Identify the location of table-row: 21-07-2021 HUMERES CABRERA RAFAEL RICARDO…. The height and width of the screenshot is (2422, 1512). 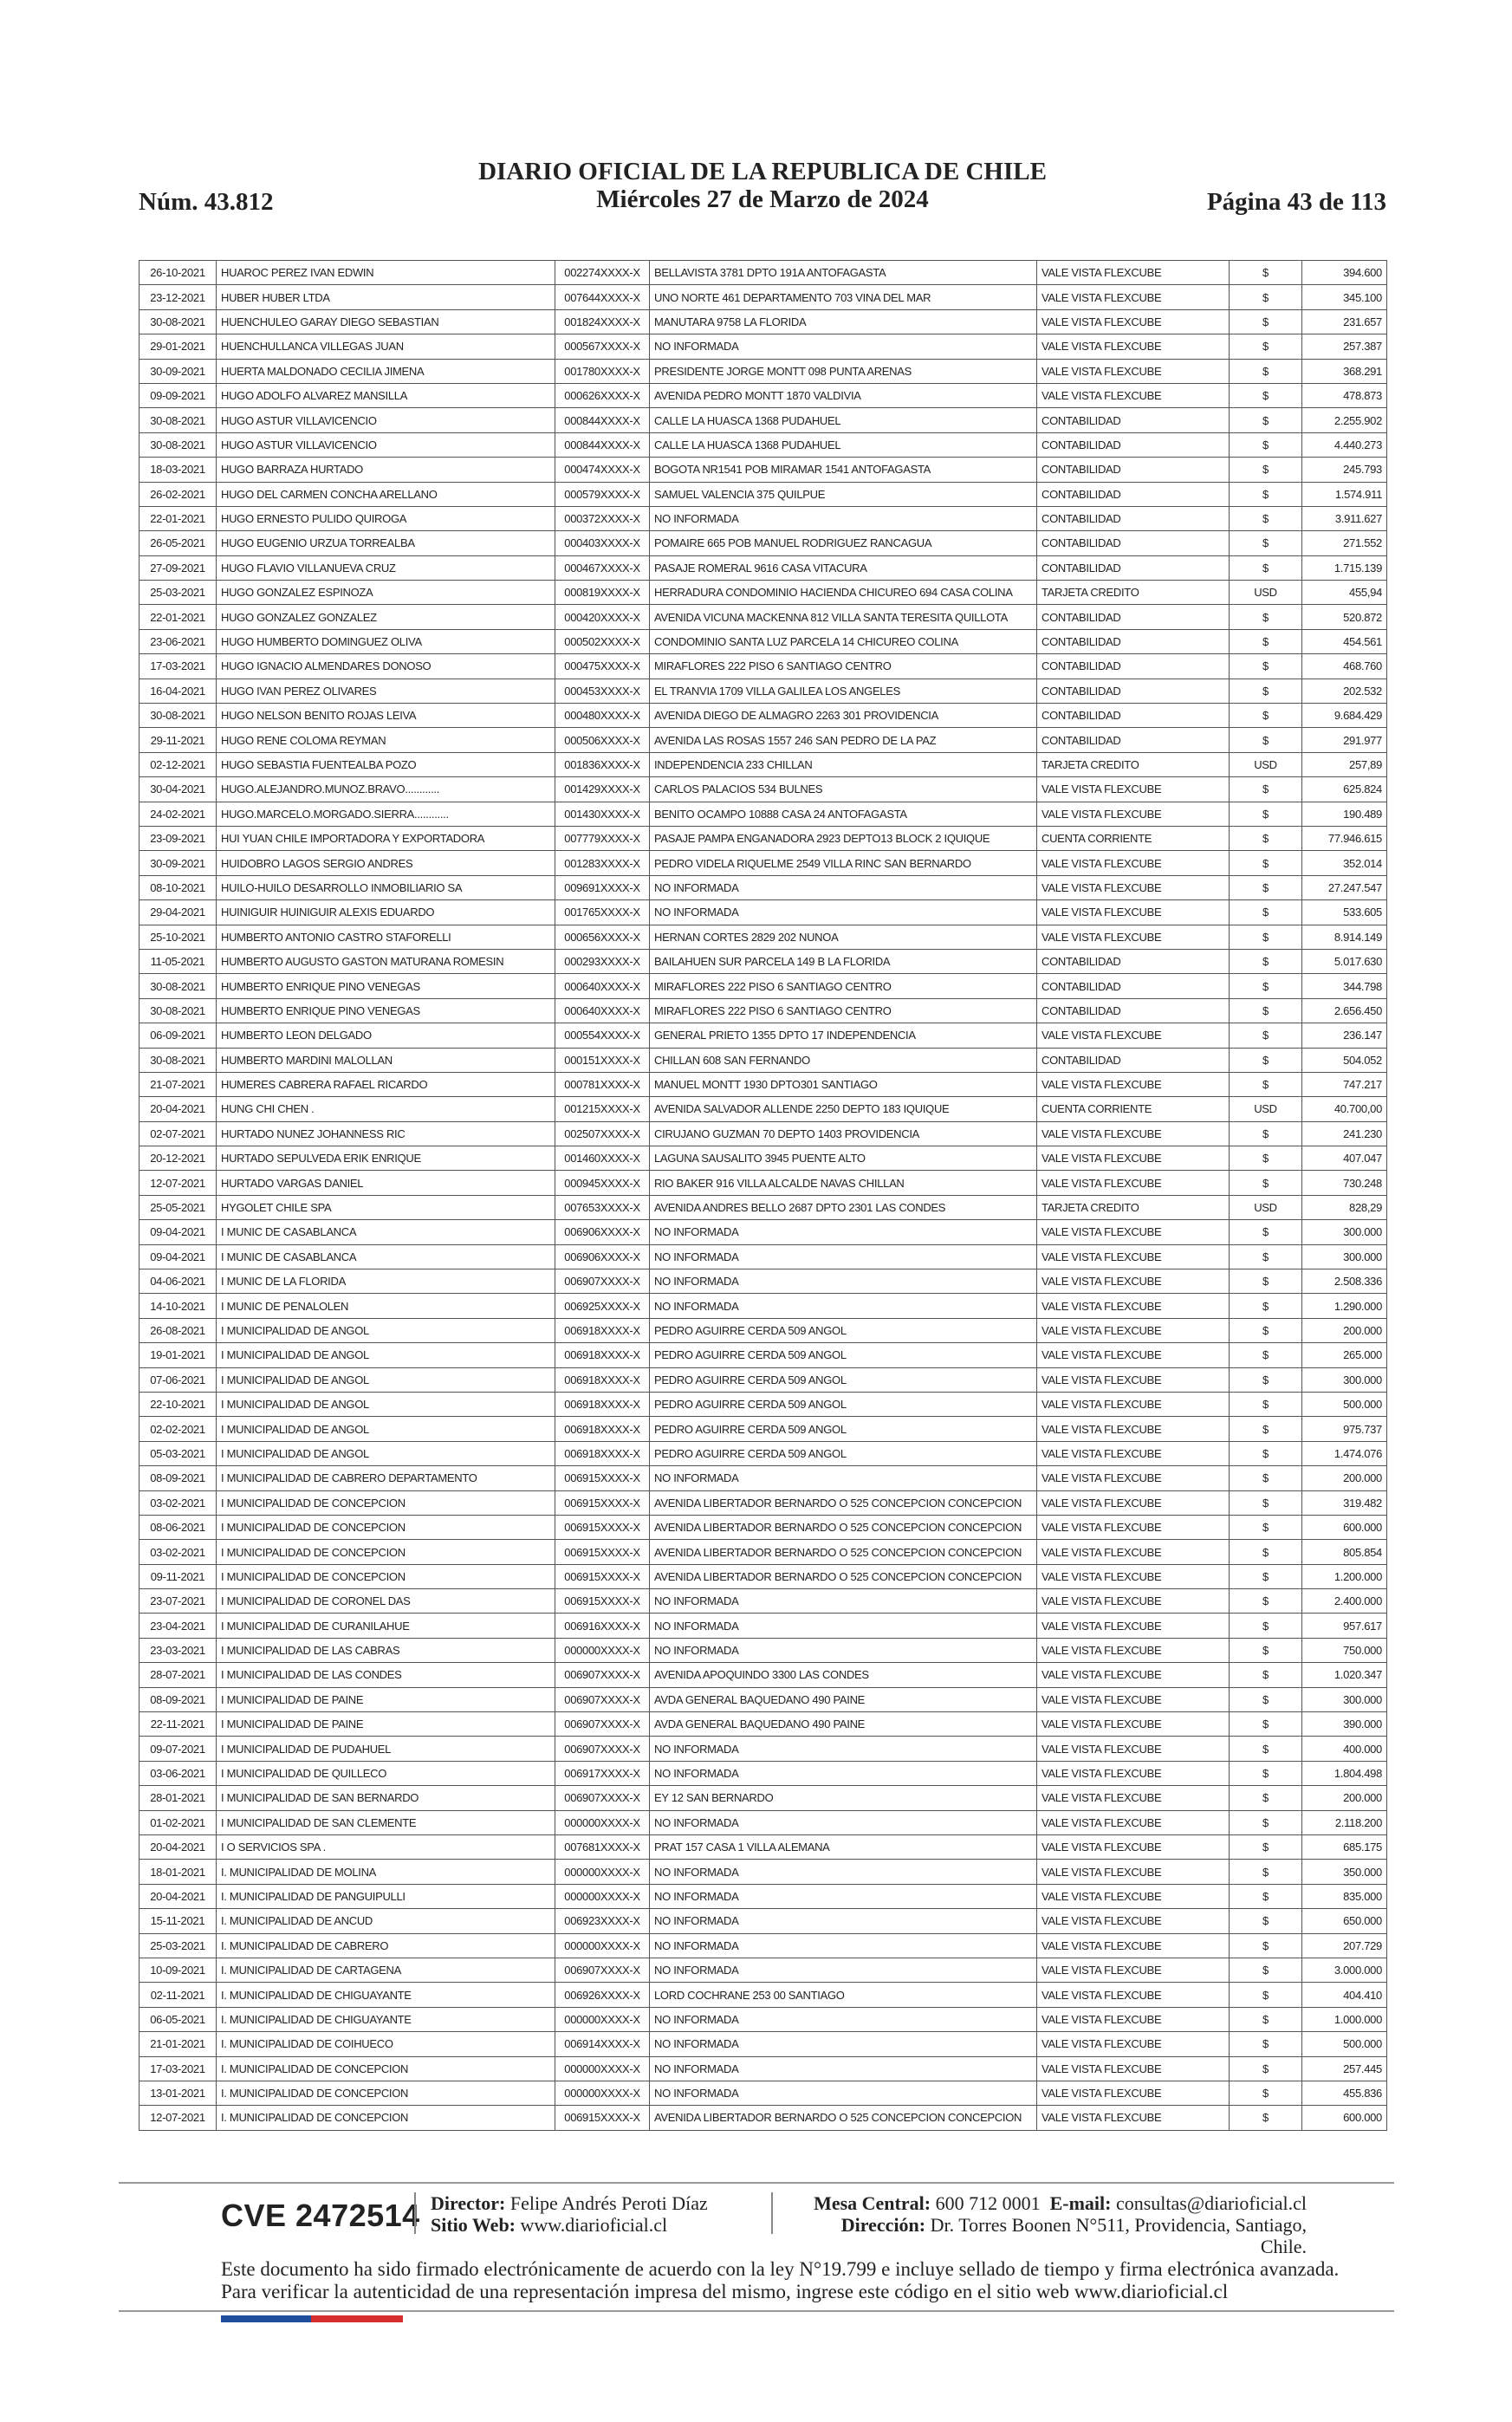
(763, 1084).